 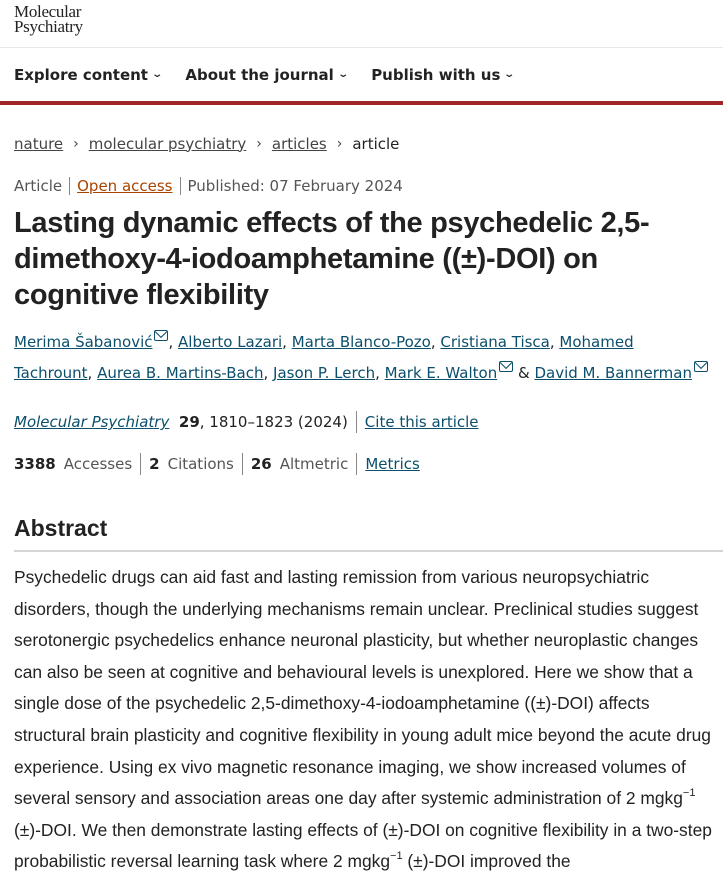 What do you see at coordinates (167, 143) in the screenshot?
I see `breadcrumb-journal: molecular psychiatry` at bounding box center [167, 143].